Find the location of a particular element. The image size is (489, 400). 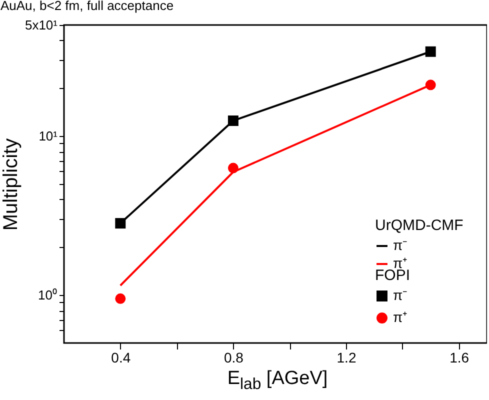

x-tick-label: 1.2 is located at coordinates (346, 358).